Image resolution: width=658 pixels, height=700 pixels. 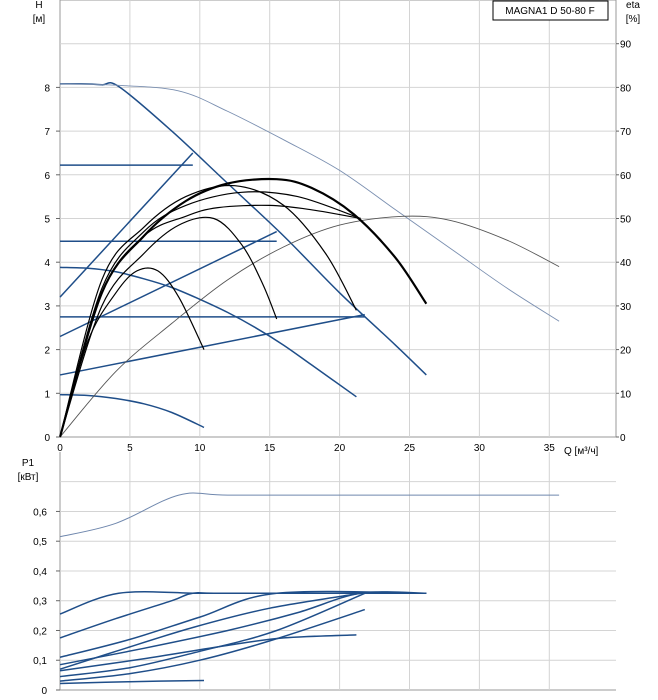 I want to click on q-tick-label: 30, so click(x=480, y=448).